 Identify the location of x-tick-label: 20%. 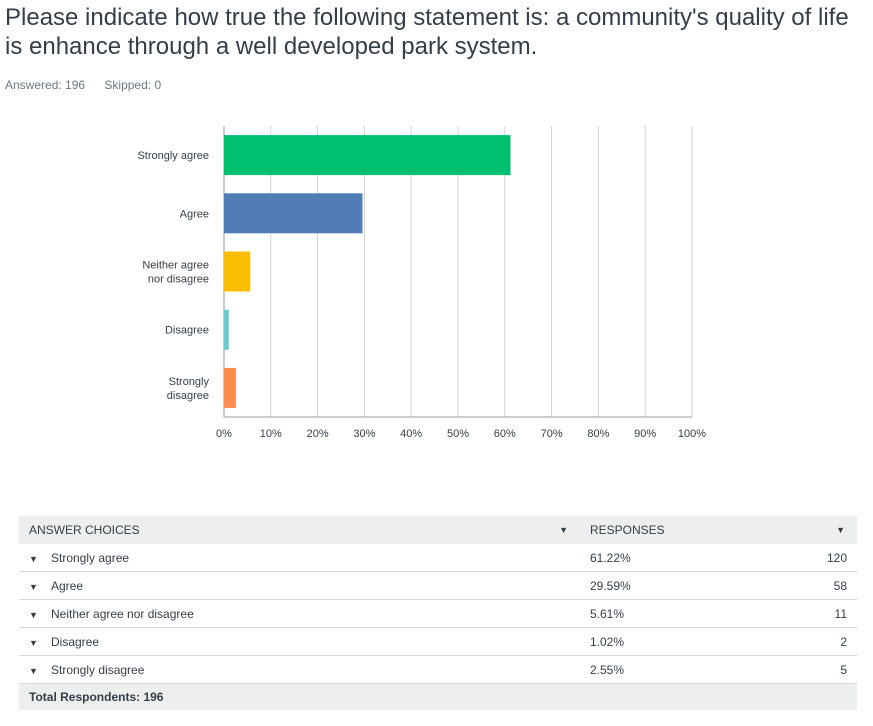
(318, 434).